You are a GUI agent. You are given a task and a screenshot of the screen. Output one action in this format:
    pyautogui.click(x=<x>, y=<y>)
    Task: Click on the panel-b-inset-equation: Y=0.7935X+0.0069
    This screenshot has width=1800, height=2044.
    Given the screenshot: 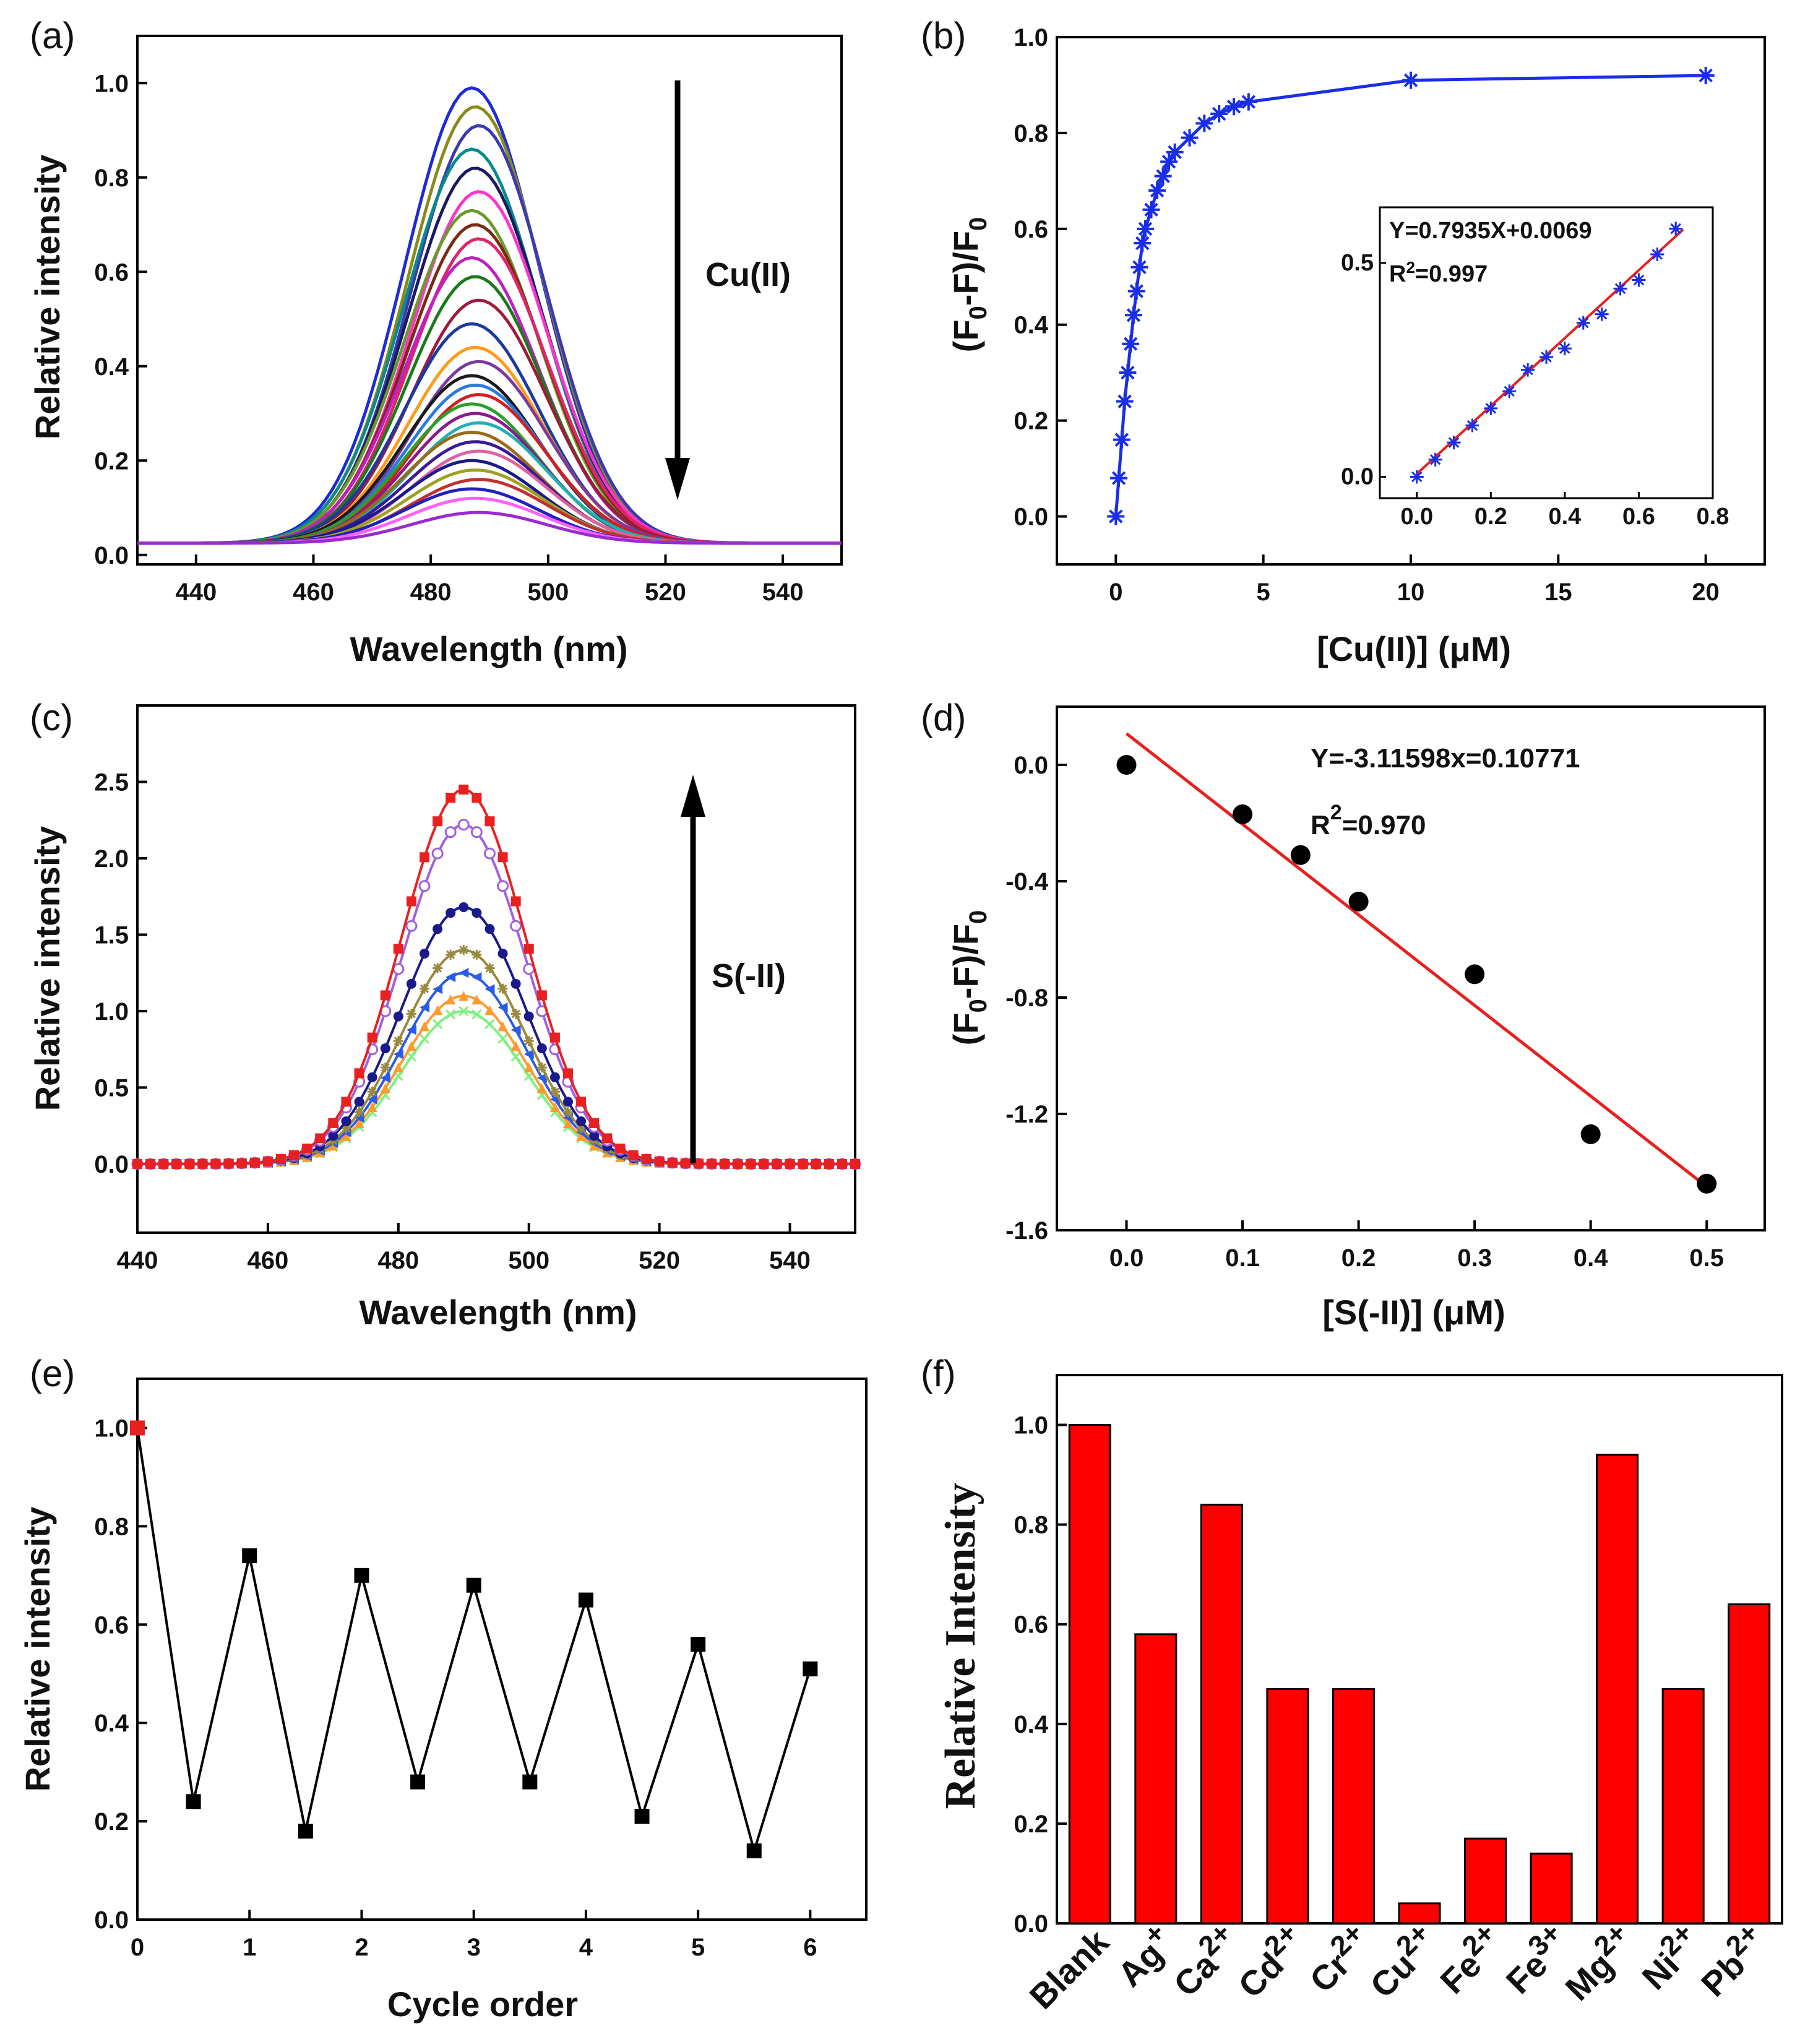 What is the action you would take?
    pyautogui.click(x=1490, y=231)
    